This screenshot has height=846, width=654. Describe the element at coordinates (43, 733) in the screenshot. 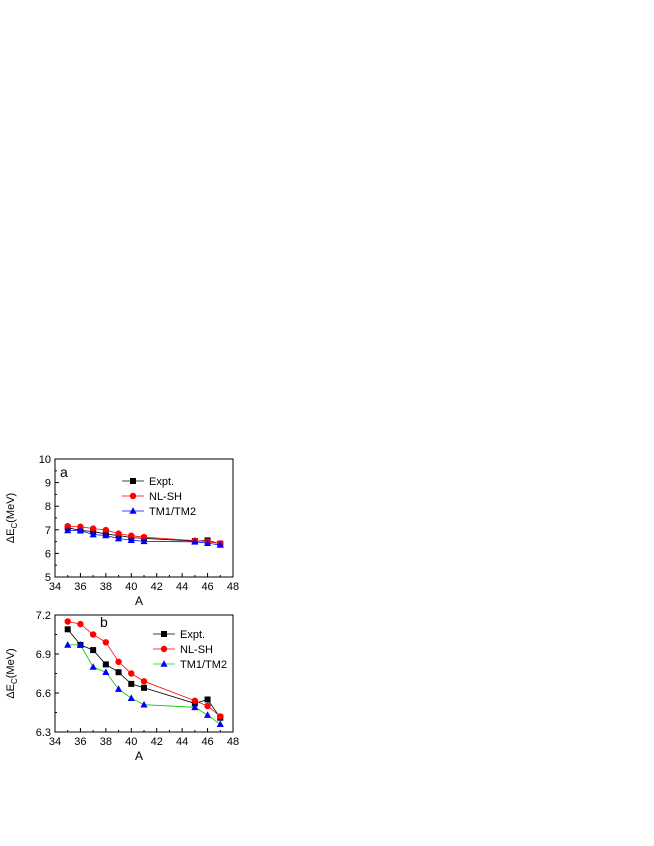

I see `y-tick-label: 6.3` at that location.